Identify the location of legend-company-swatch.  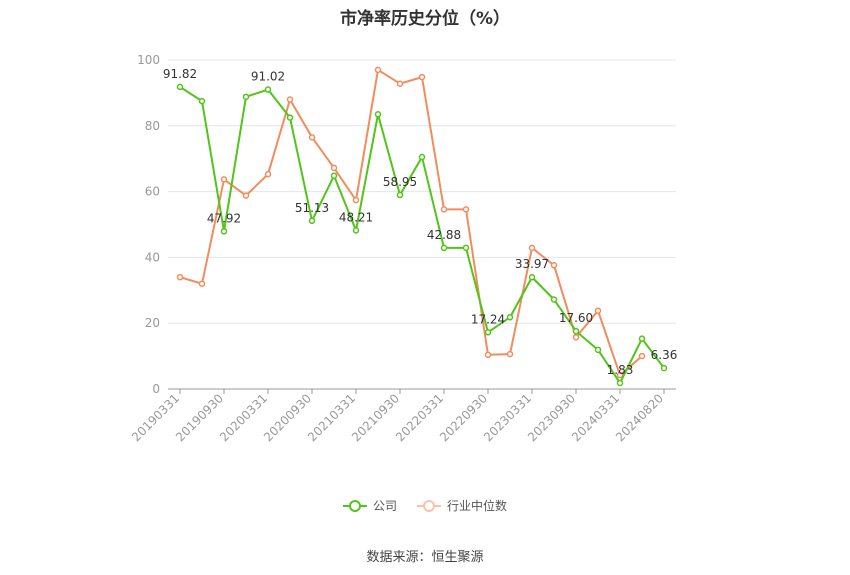
(354, 506).